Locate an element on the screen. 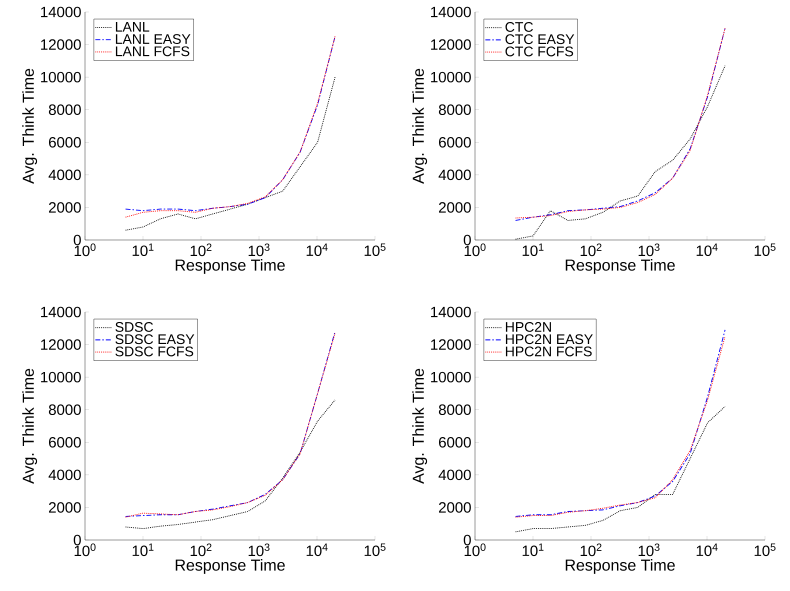 Image resolution: width=790 pixels, height=591 pixels. legend-label: CTC FCFS is located at coordinates (540, 51).